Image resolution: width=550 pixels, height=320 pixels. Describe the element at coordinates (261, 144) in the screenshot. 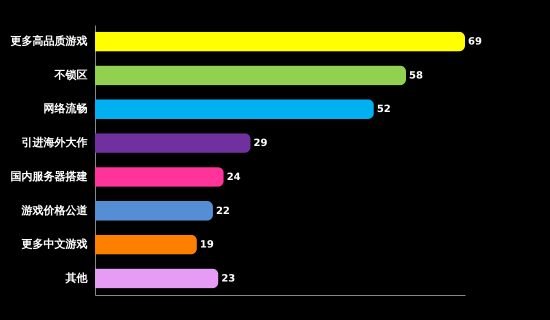

I see `data-label: 29` at that location.